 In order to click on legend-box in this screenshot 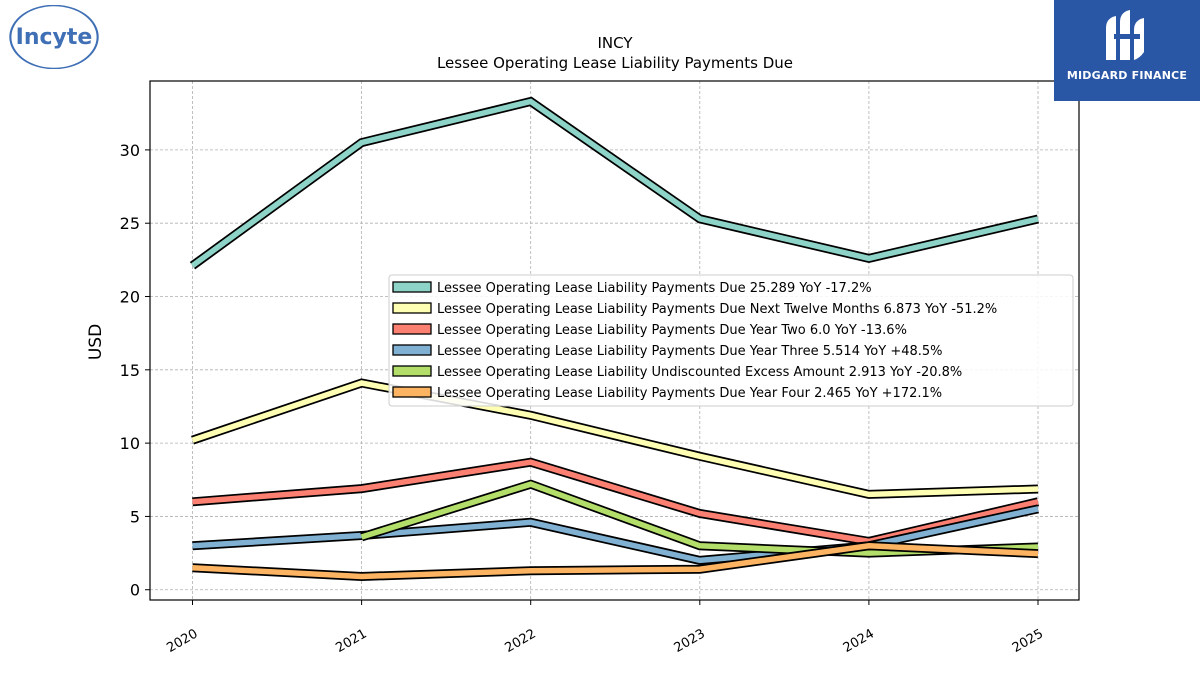, I will do `click(731, 340)`.